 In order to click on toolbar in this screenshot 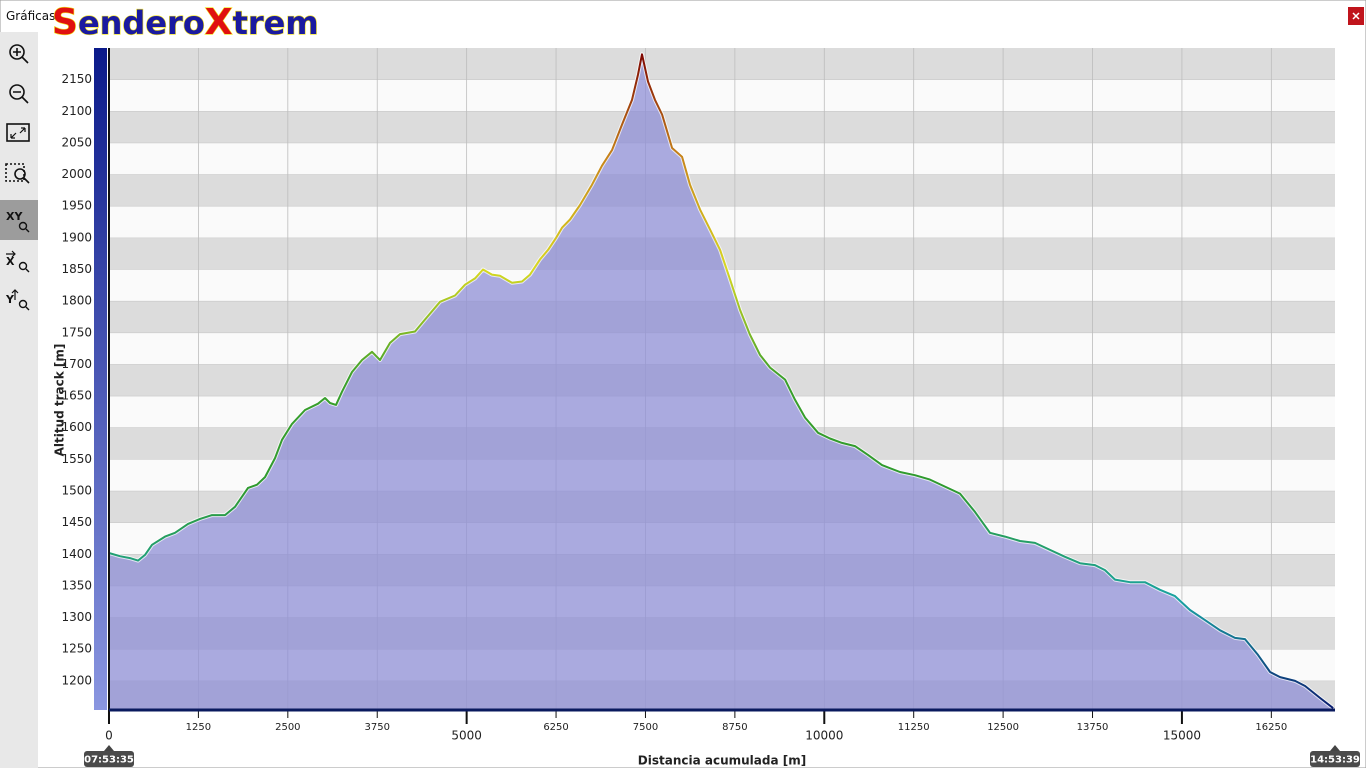, I will do `click(19, 400)`.